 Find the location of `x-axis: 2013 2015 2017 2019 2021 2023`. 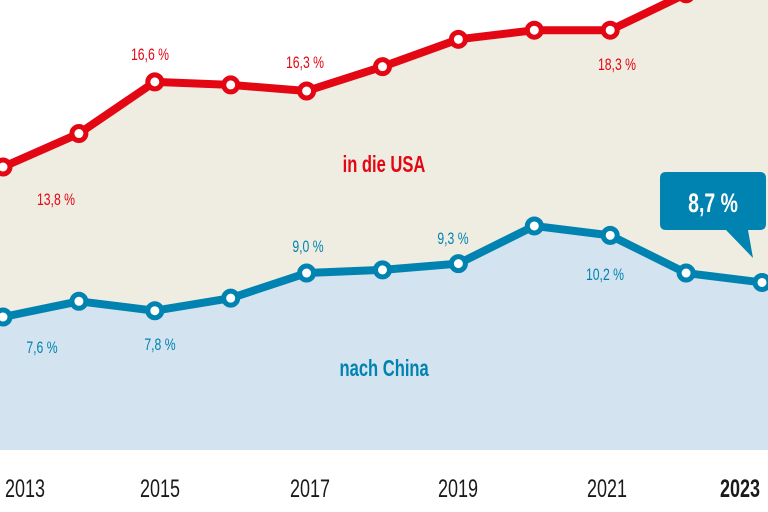

x-axis: 2013 2015 2017 2019 2021 2023 is located at coordinates (382, 488).